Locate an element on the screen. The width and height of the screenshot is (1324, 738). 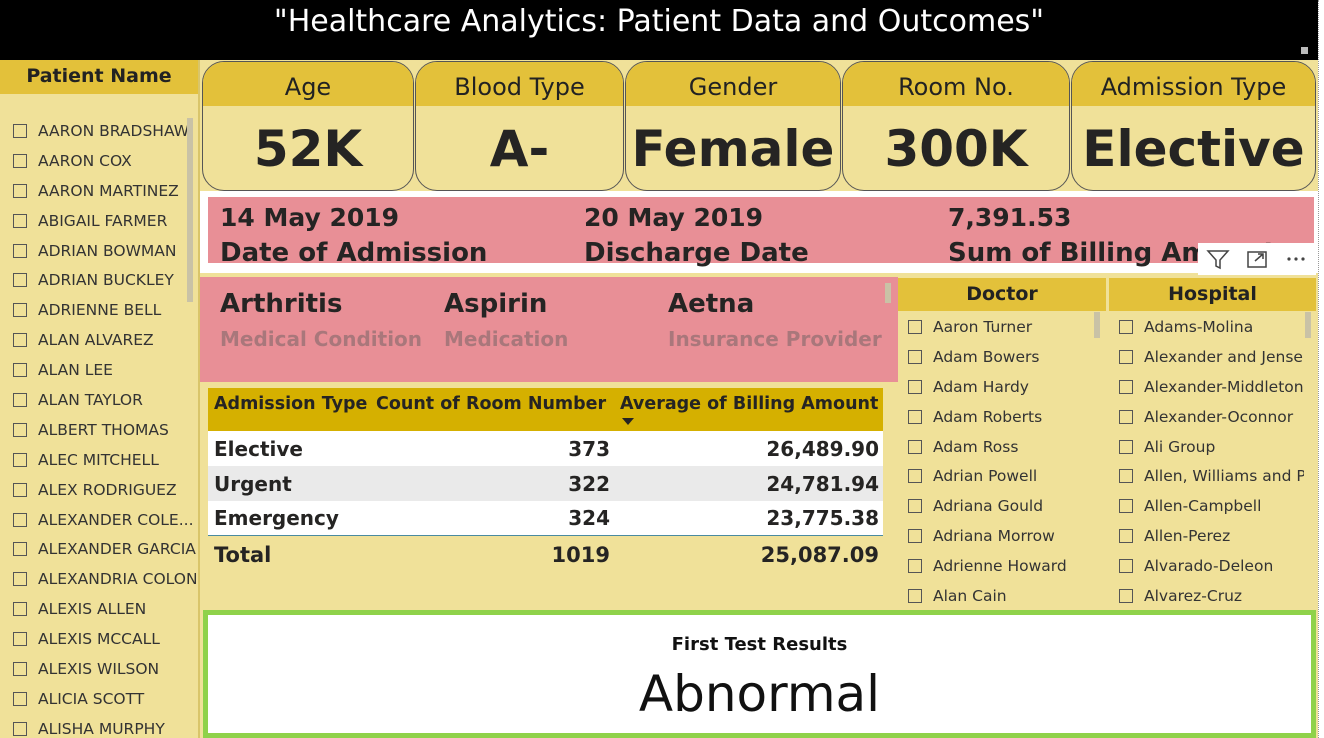
patient-item: ALAN TAYLOR is located at coordinates (98, 400).